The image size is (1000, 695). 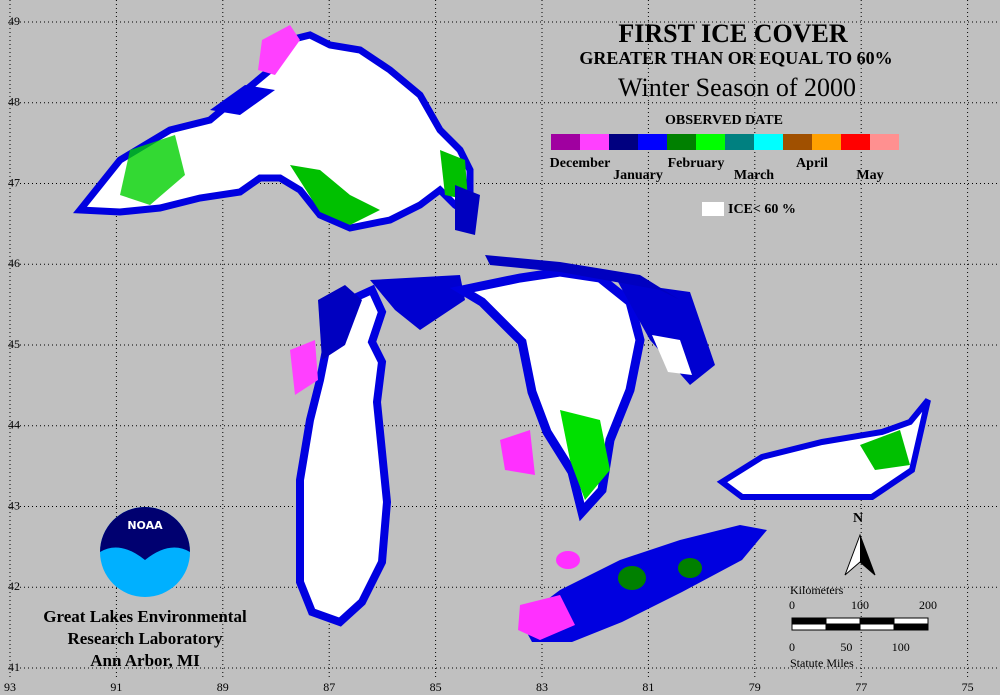 I want to click on org-line: Great Lakes Environmental, so click(x=145, y=616).